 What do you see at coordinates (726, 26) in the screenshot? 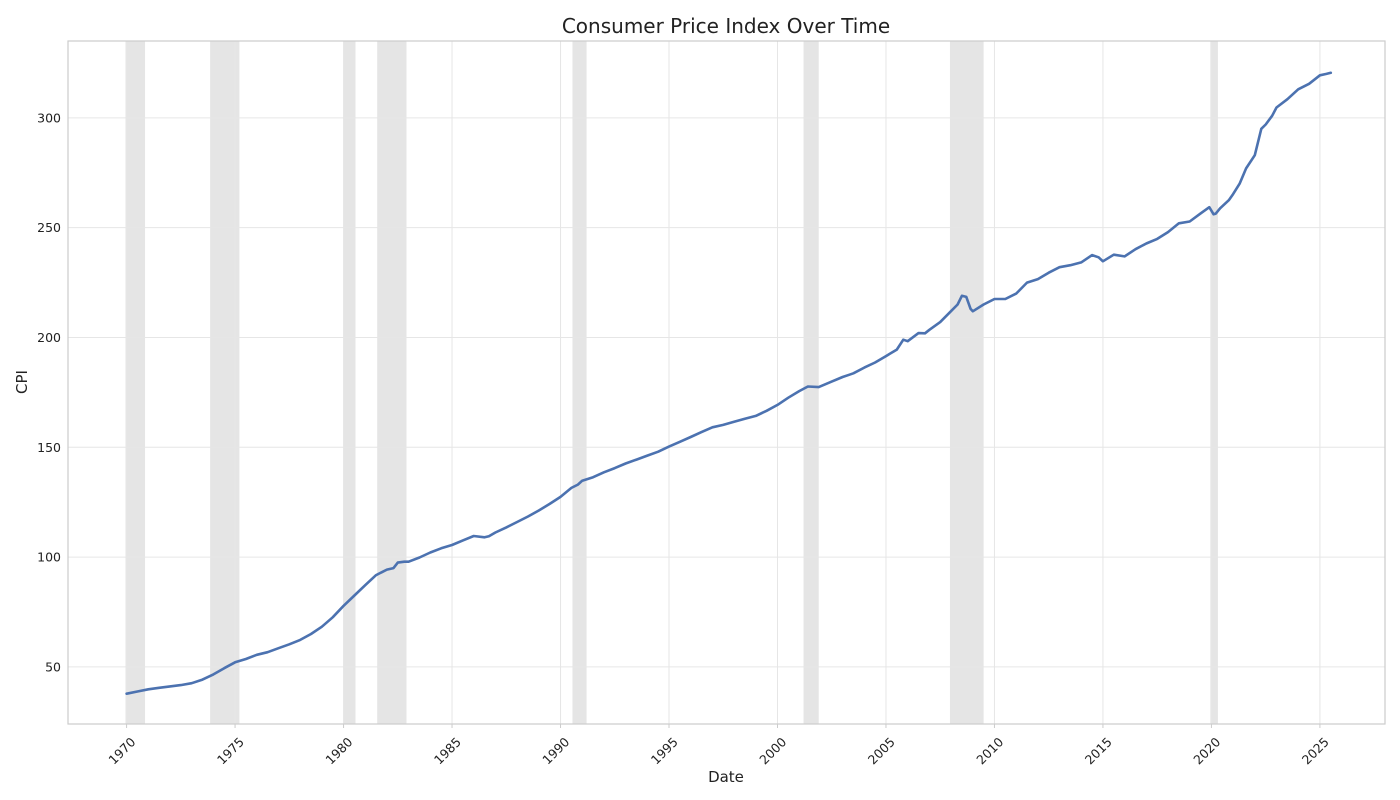
I see `chart-title: Consumer Price Index Over Time` at bounding box center [726, 26].